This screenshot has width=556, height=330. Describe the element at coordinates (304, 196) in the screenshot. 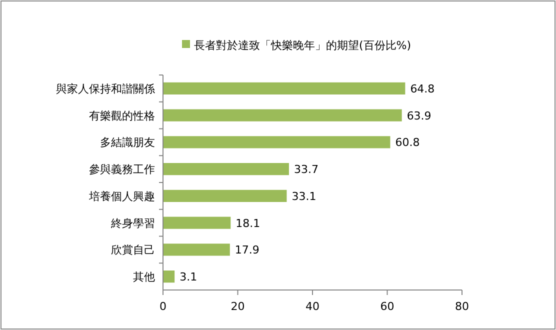

I see `data-label: 33.1` at that location.